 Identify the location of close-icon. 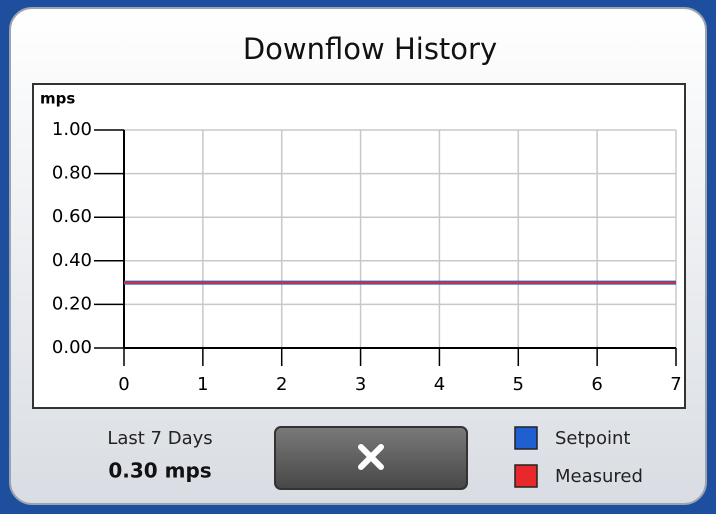
(371, 457).